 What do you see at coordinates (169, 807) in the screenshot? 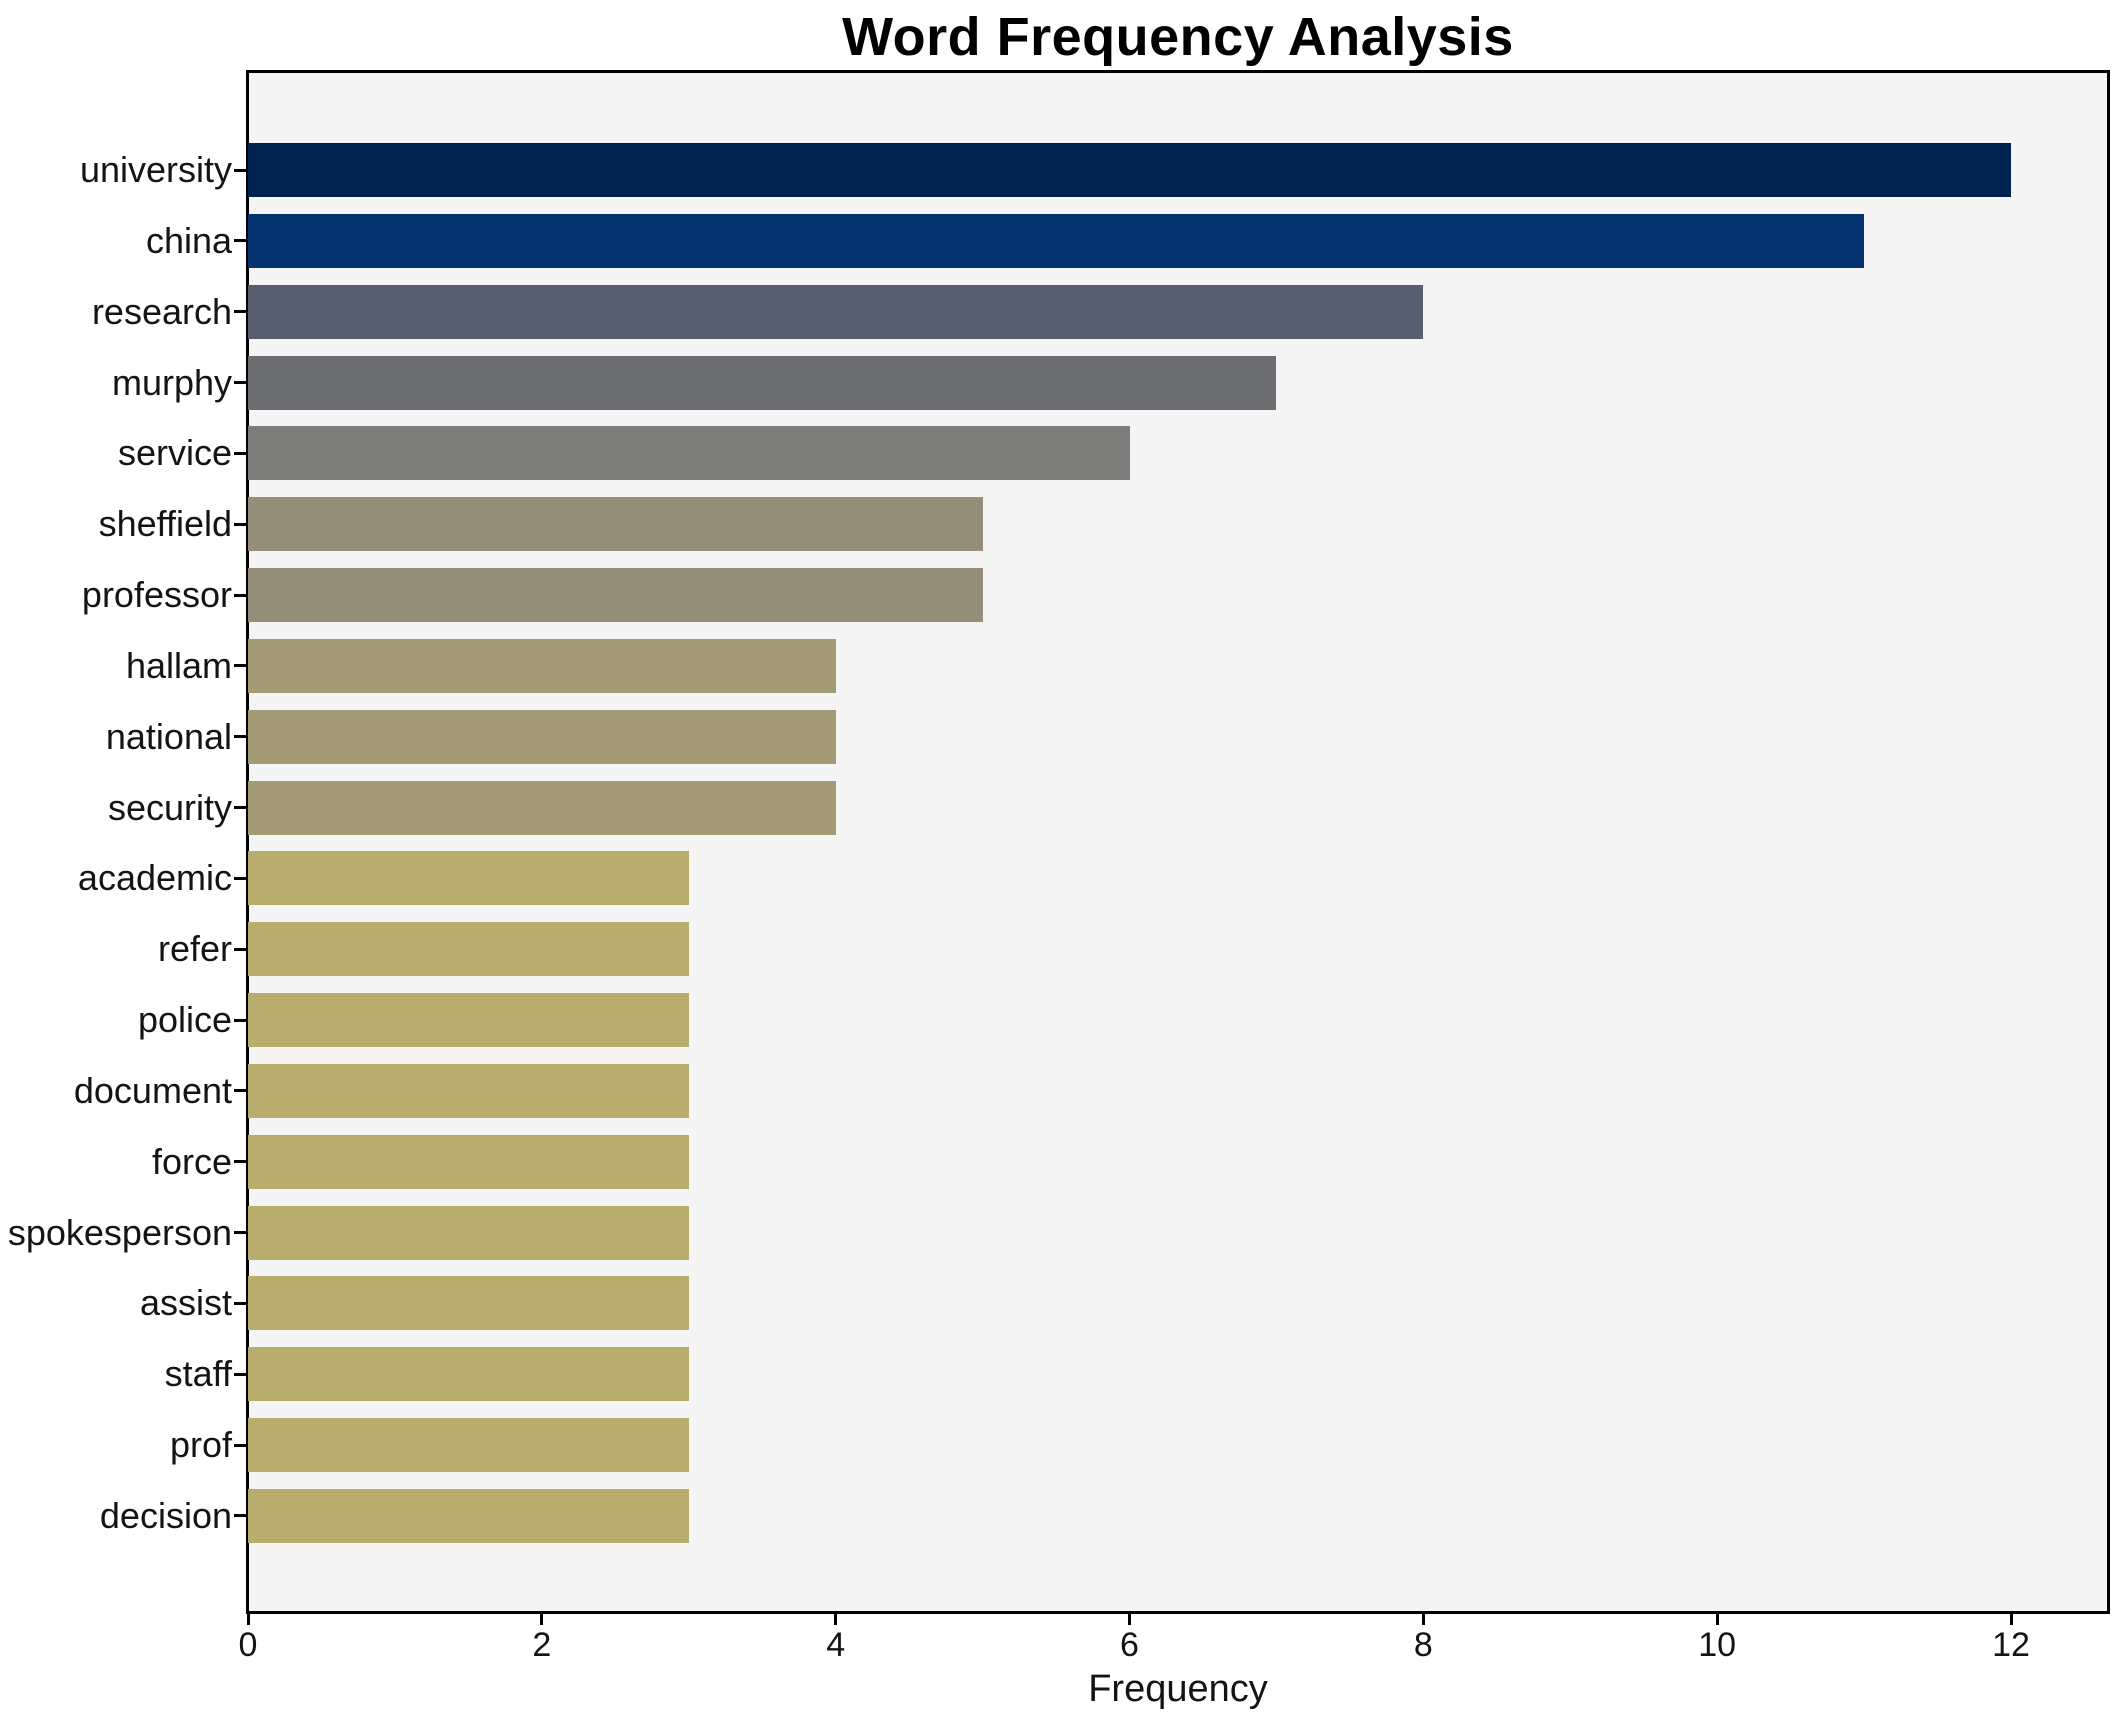
I see `y-tick-label-security: security` at bounding box center [169, 807].